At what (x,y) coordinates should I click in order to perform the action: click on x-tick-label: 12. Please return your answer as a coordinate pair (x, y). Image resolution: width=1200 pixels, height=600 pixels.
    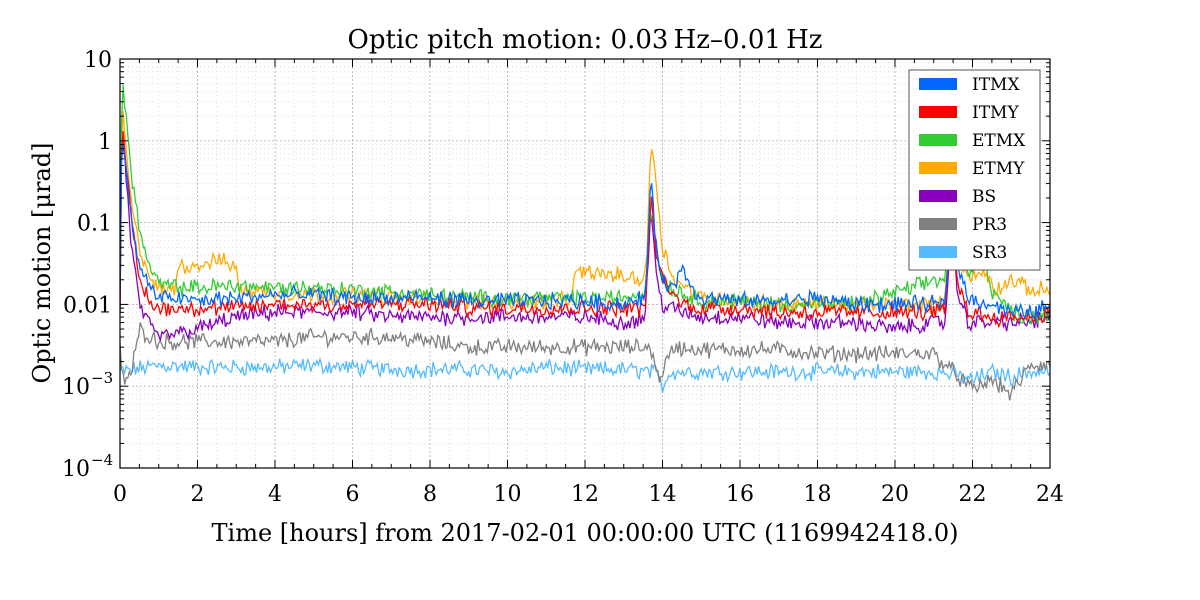
    Looking at the image, I should click on (585, 494).